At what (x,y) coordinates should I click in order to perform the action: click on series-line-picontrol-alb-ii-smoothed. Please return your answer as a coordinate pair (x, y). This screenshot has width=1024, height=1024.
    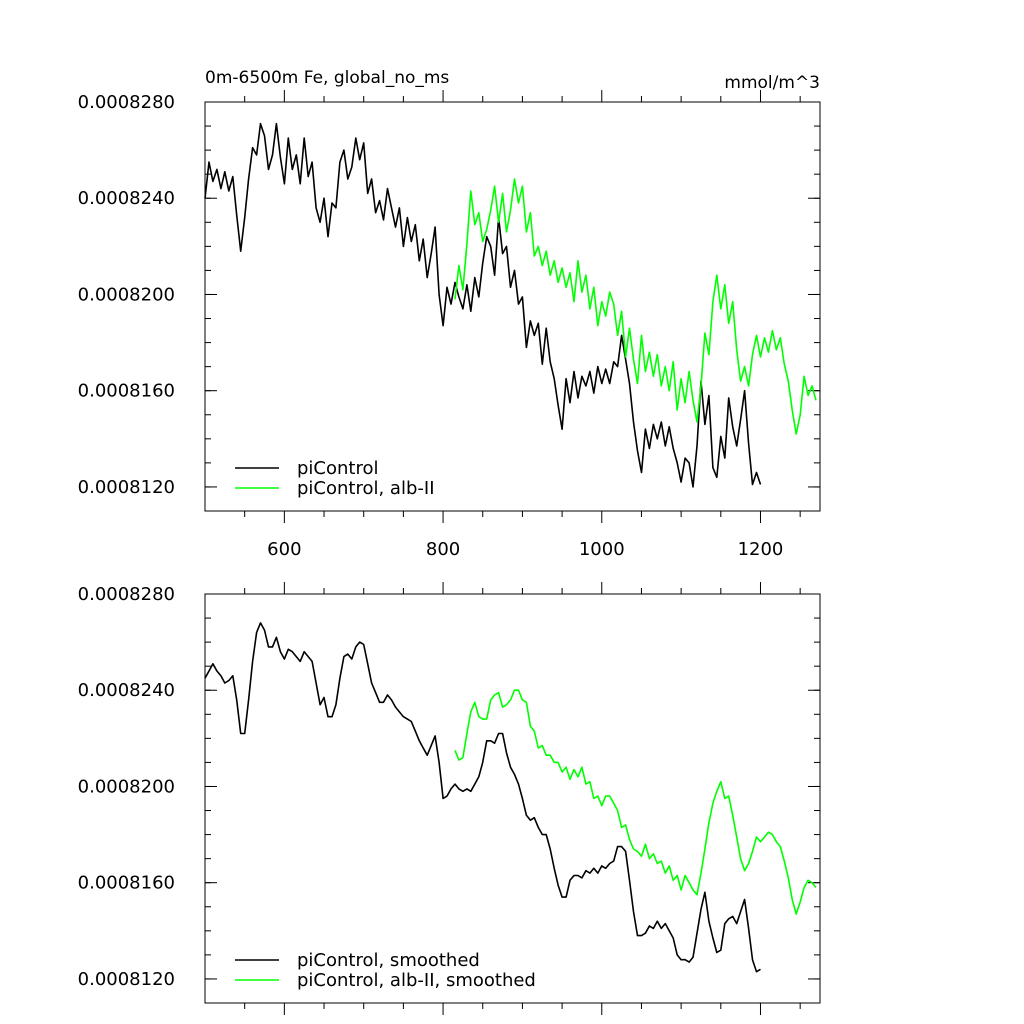
    Looking at the image, I should click on (635, 802).